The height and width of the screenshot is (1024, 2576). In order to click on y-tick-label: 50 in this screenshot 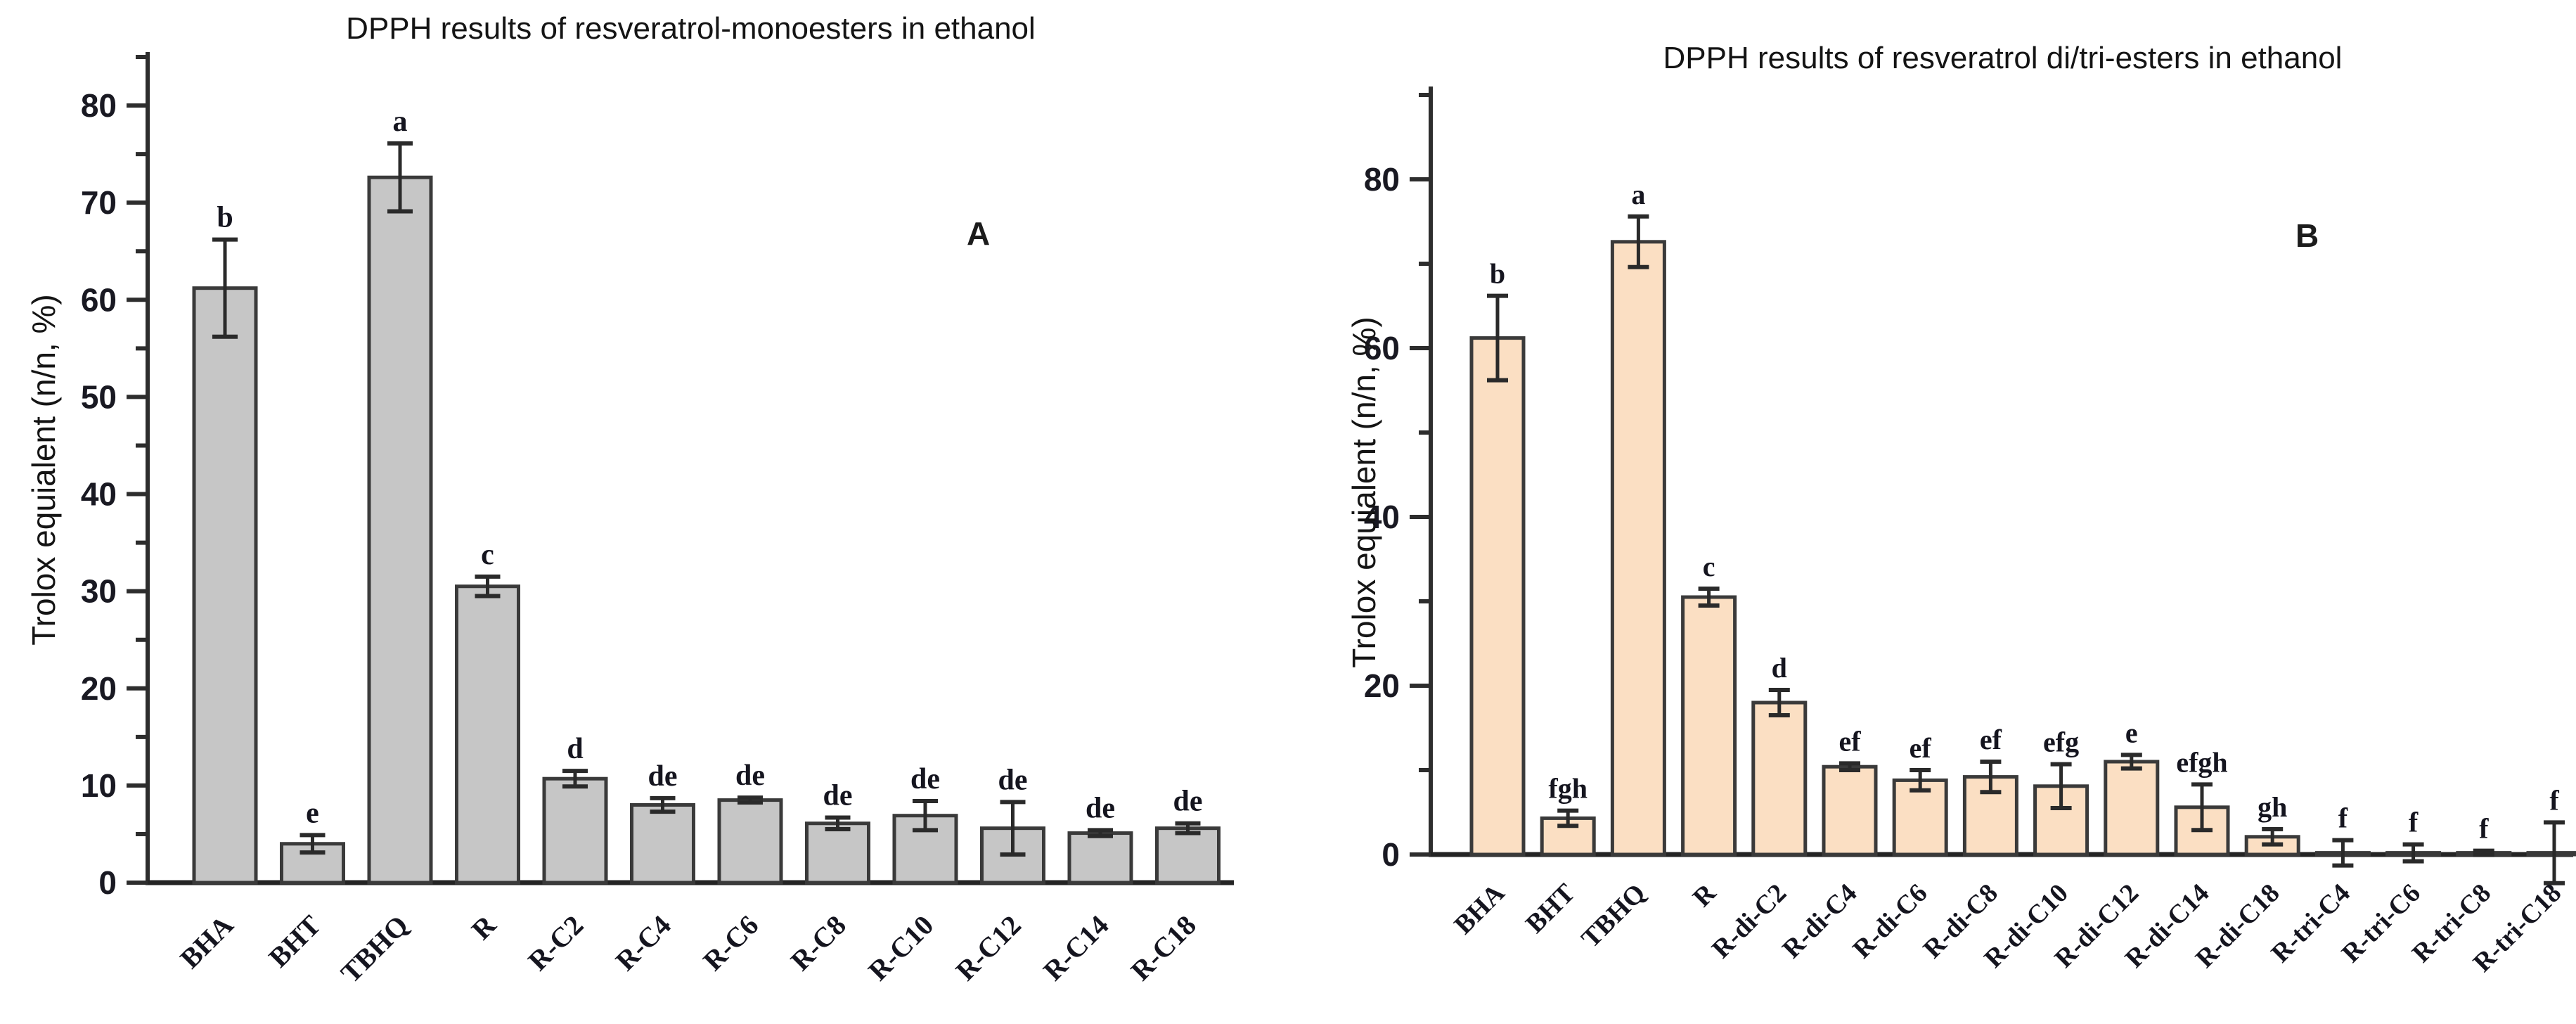, I will do `click(99, 397)`.